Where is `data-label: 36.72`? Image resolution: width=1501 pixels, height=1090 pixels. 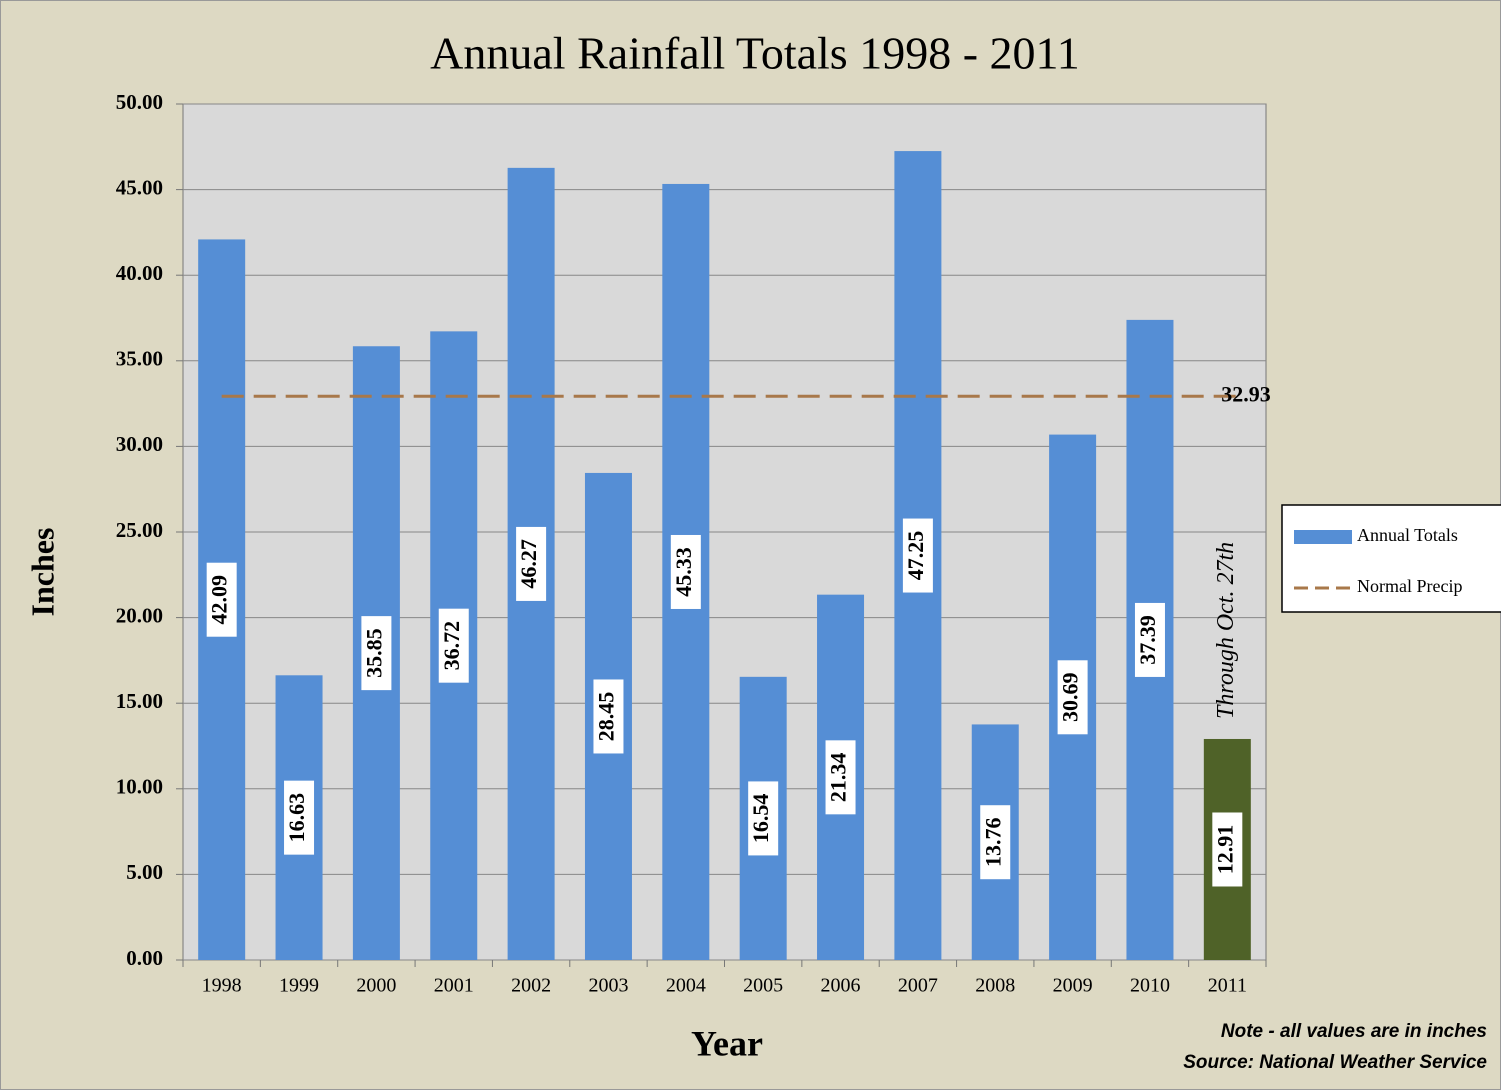 data-label: 36.72 is located at coordinates (451, 646).